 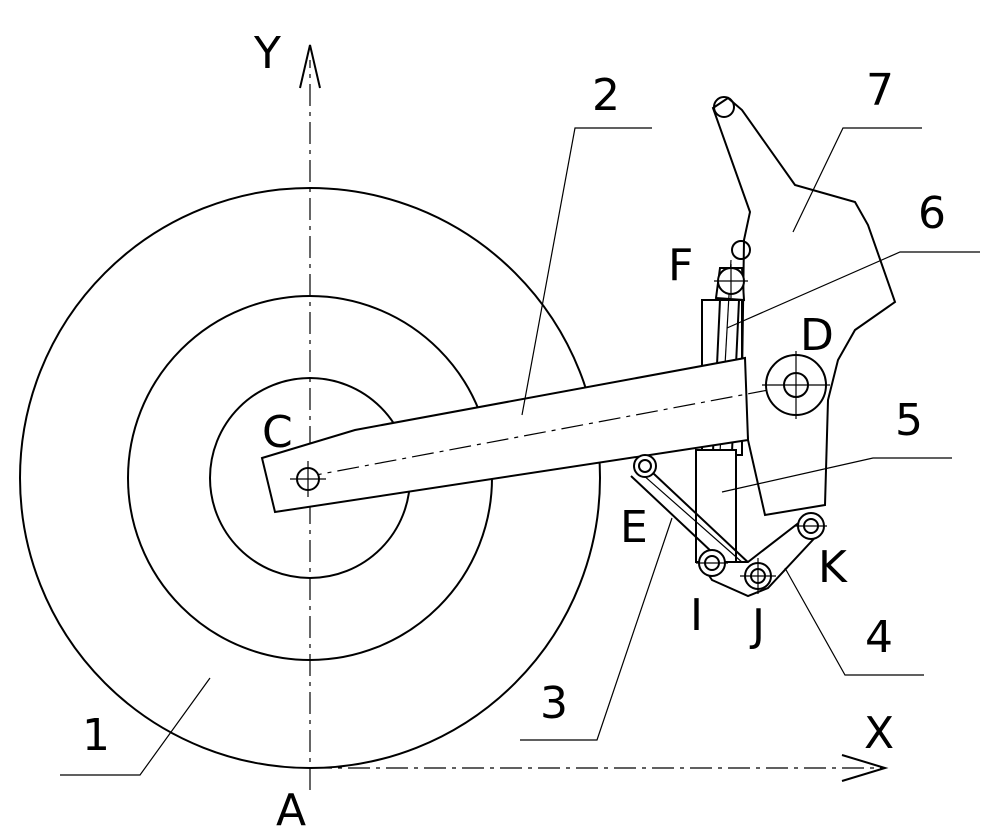 What do you see at coordinates (694, 512) in the screenshot?
I see `link-ej-edge-top` at bounding box center [694, 512].